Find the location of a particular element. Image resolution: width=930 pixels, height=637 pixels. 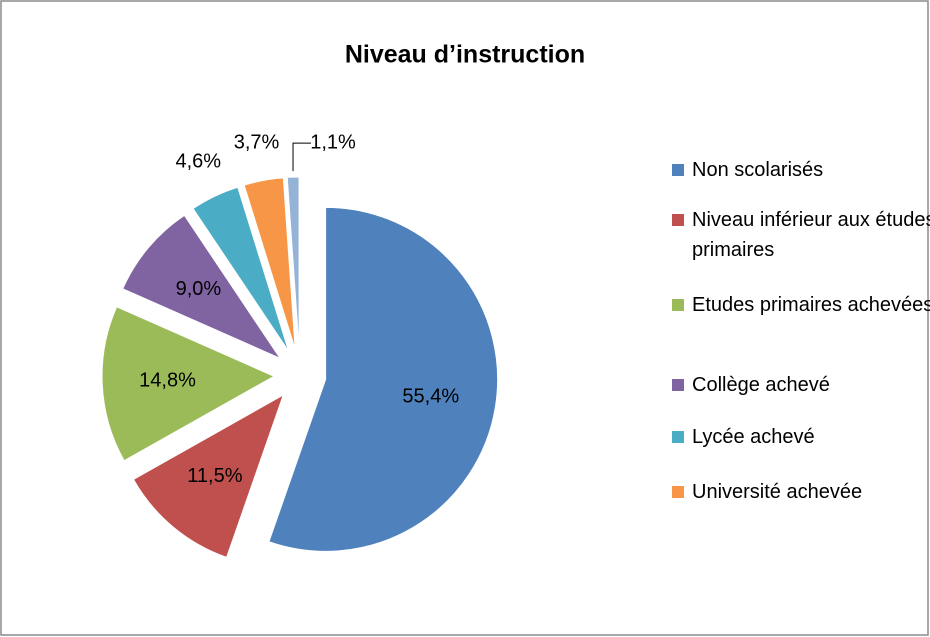

legend-label: Lycée achevé is located at coordinates (753, 437).